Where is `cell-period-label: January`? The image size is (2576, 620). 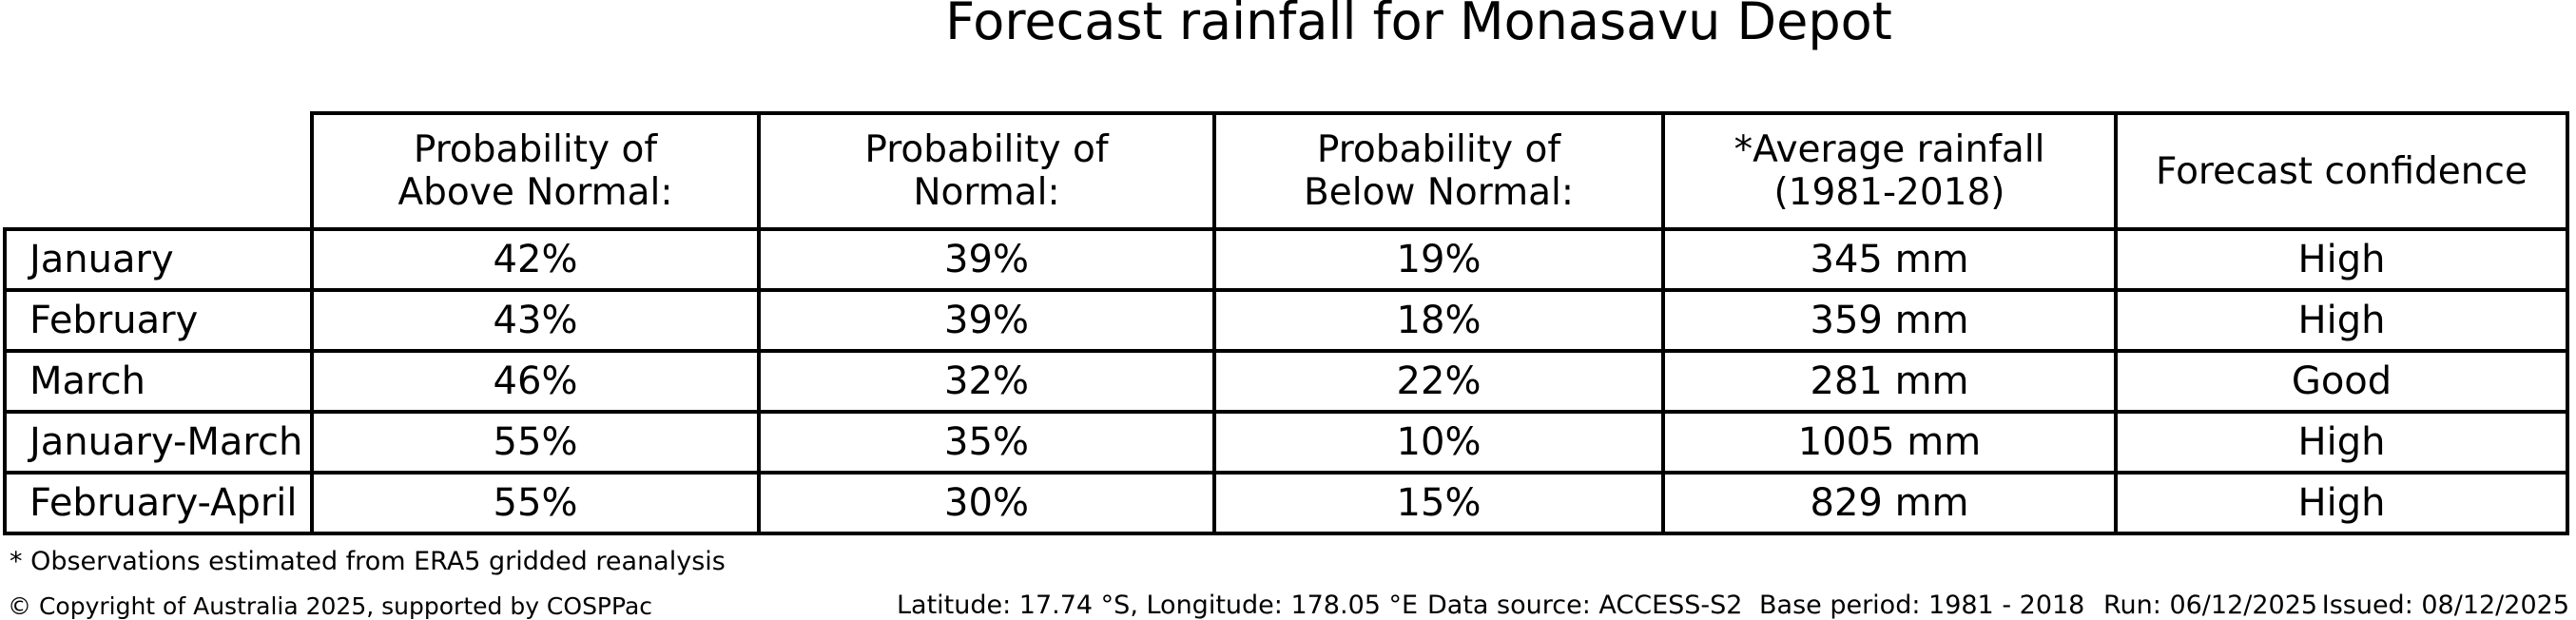 cell-period-label: January is located at coordinates (158, 259).